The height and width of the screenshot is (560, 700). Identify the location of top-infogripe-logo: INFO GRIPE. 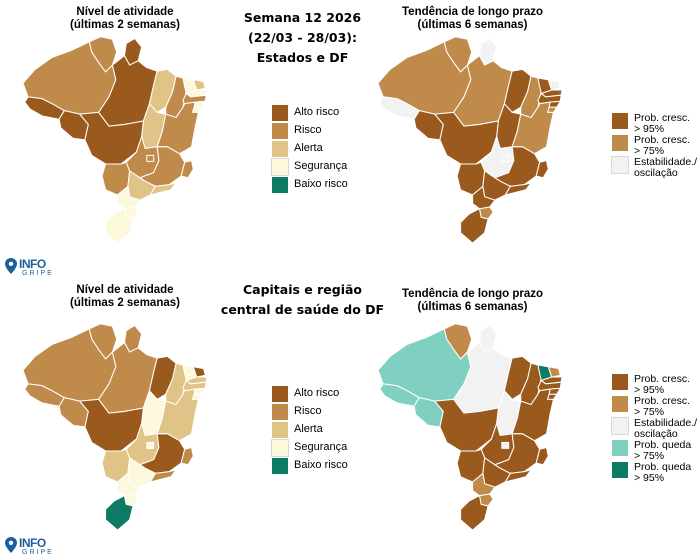
(29, 268).